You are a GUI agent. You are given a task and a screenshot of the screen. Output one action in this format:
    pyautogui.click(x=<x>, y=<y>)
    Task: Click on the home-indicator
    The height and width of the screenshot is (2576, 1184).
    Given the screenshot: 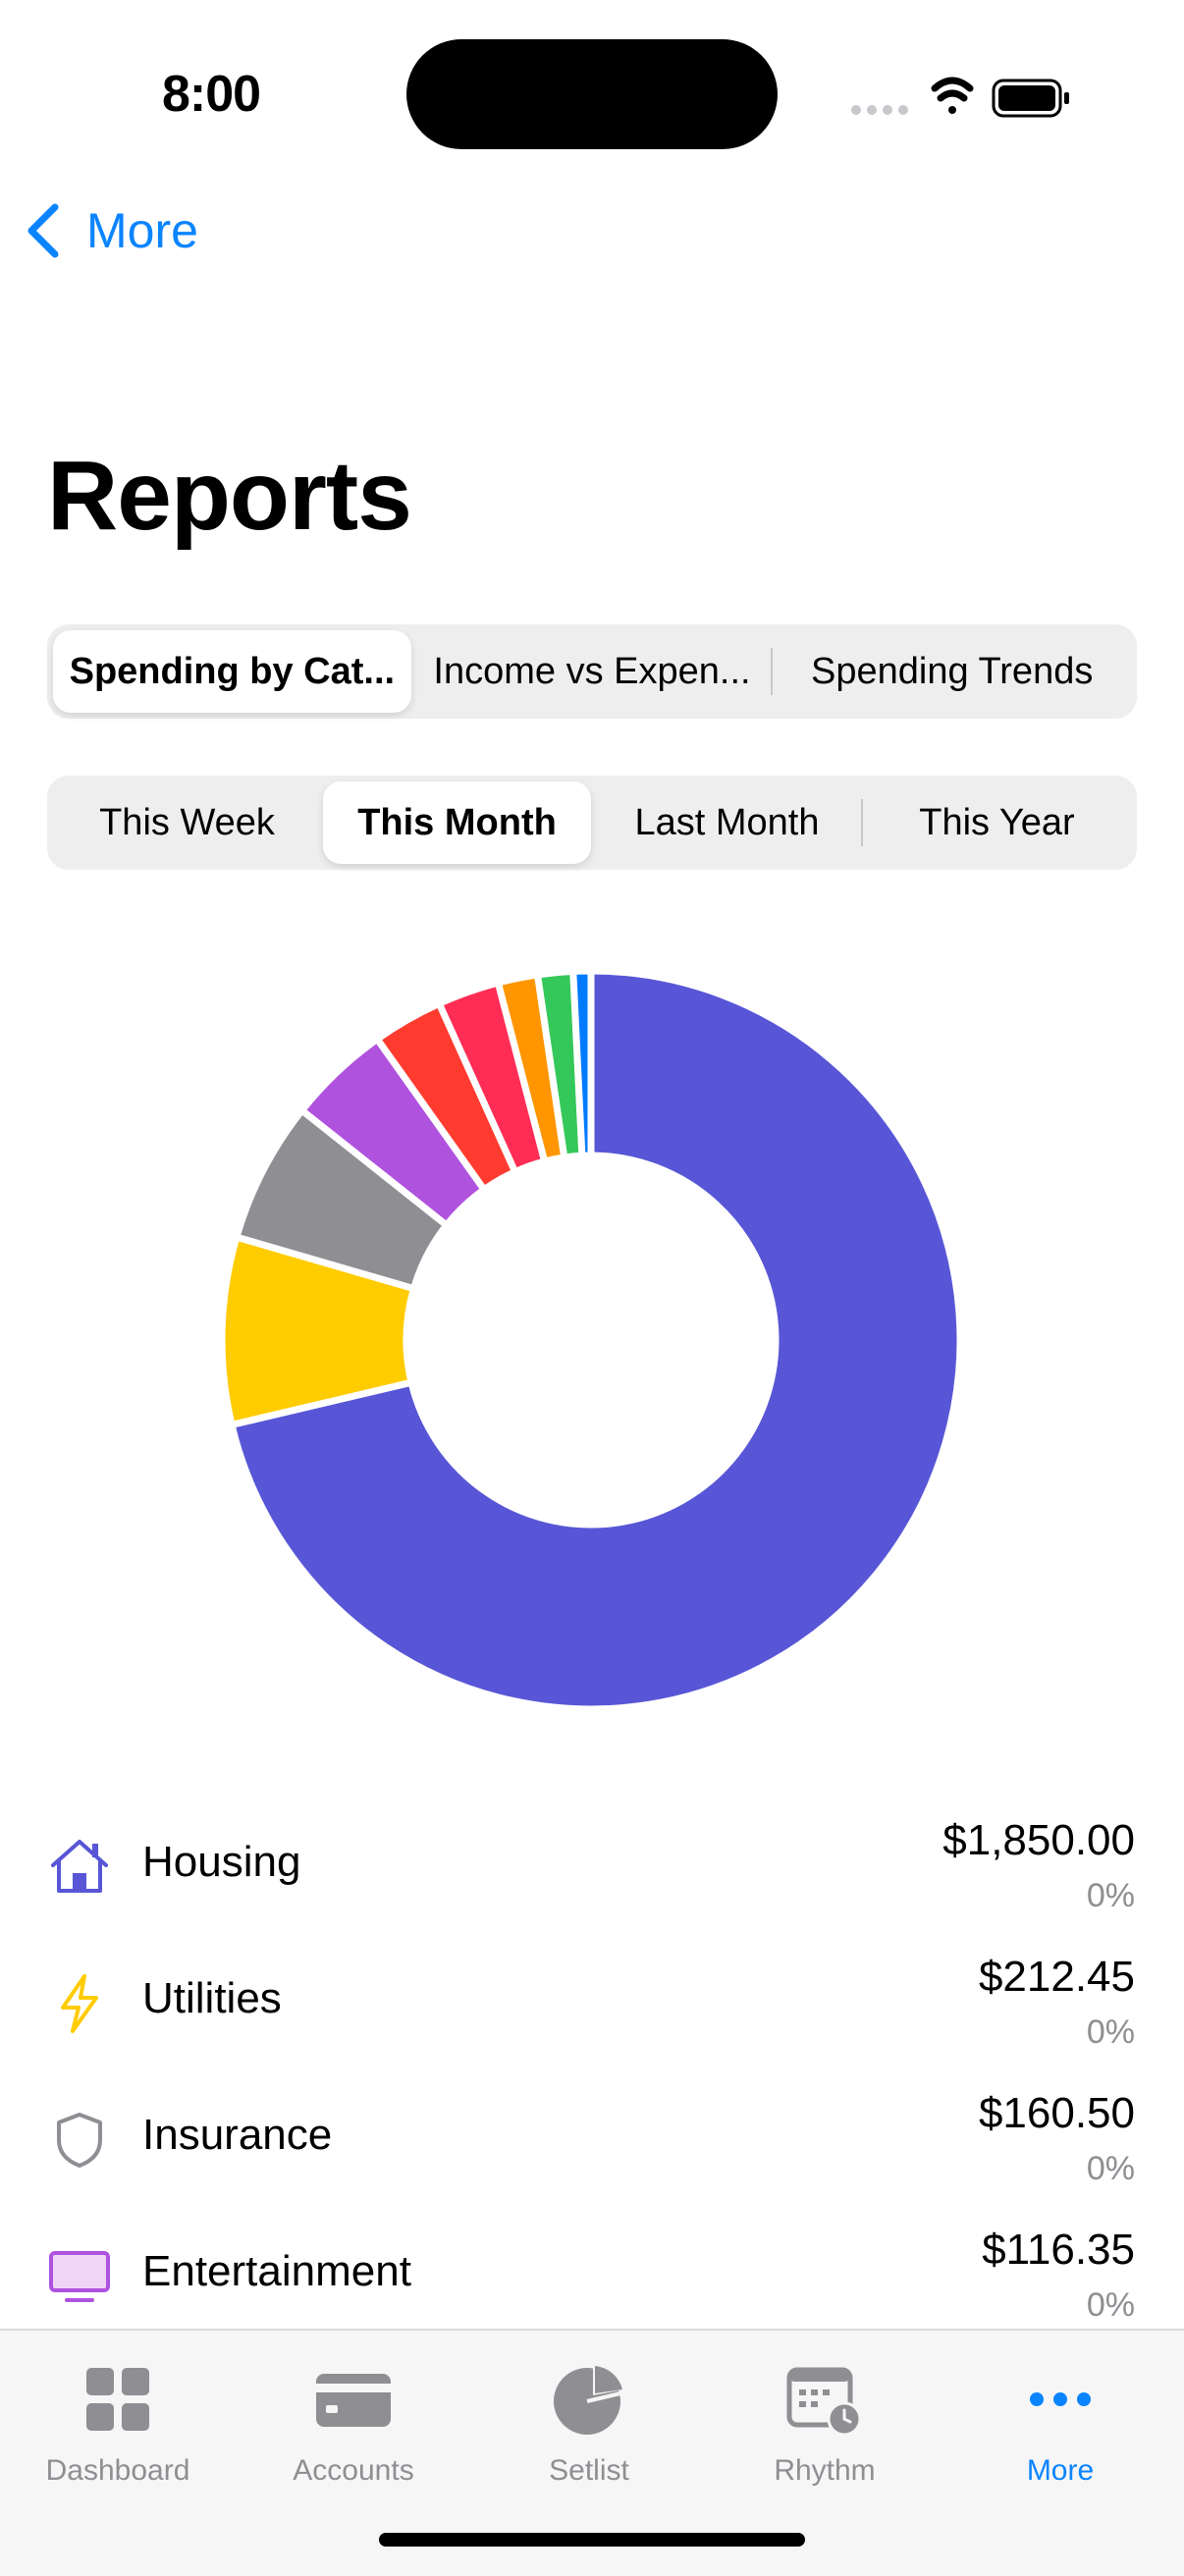 What is the action you would take?
    pyautogui.click(x=592, y=2540)
    